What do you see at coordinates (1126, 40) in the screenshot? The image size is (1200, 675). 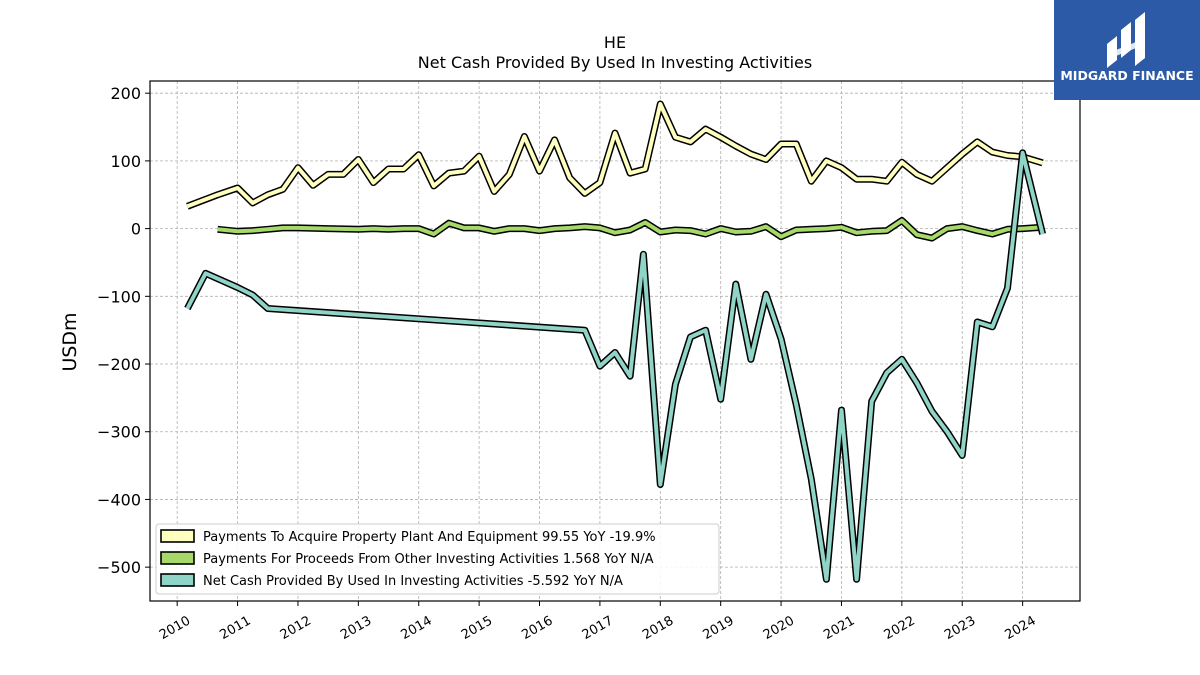 I see `logo-mark-icon` at bounding box center [1126, 40].